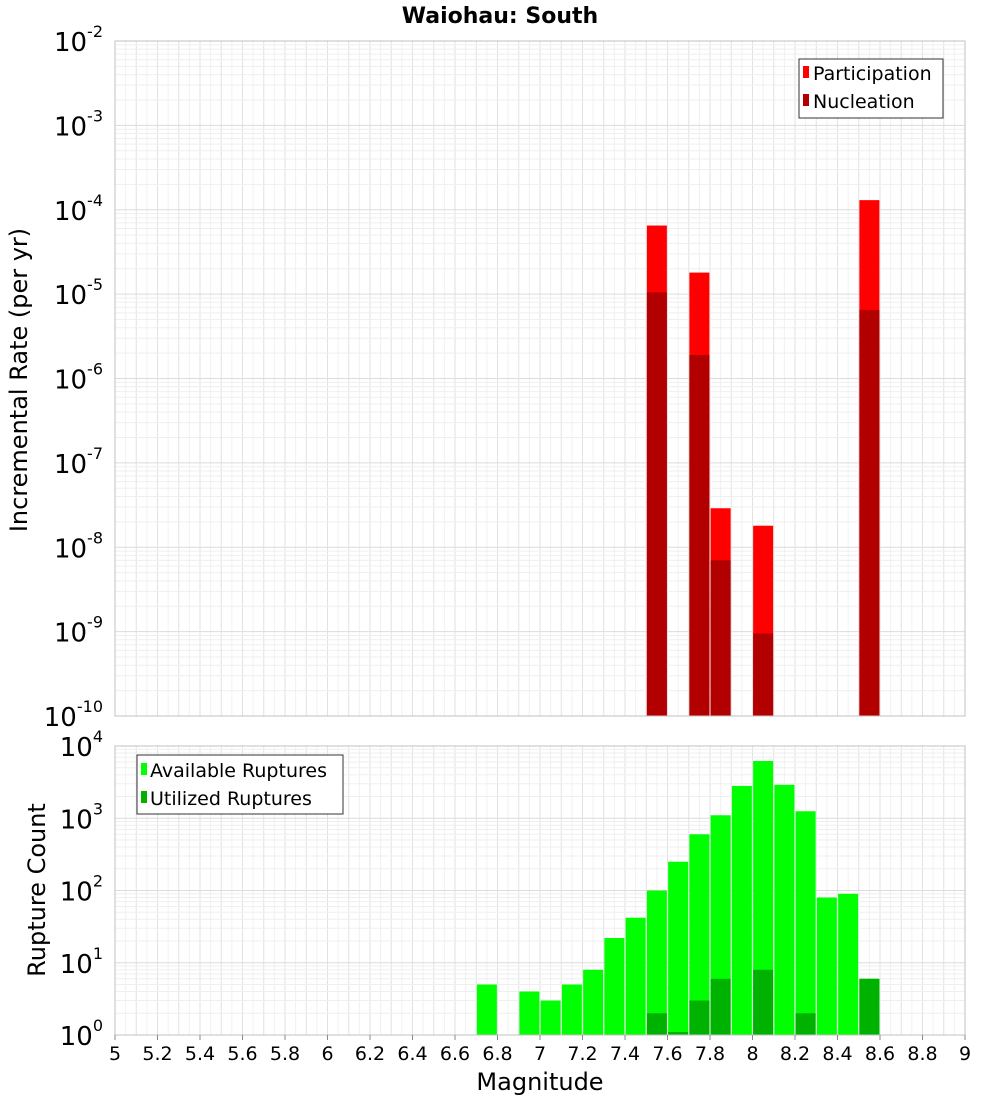 The height and width of the screenshot is (1100, 1000). Describe the element at coordinates (752, 1054) in the screenshot. I see `x-tick-label: 8` at that location.